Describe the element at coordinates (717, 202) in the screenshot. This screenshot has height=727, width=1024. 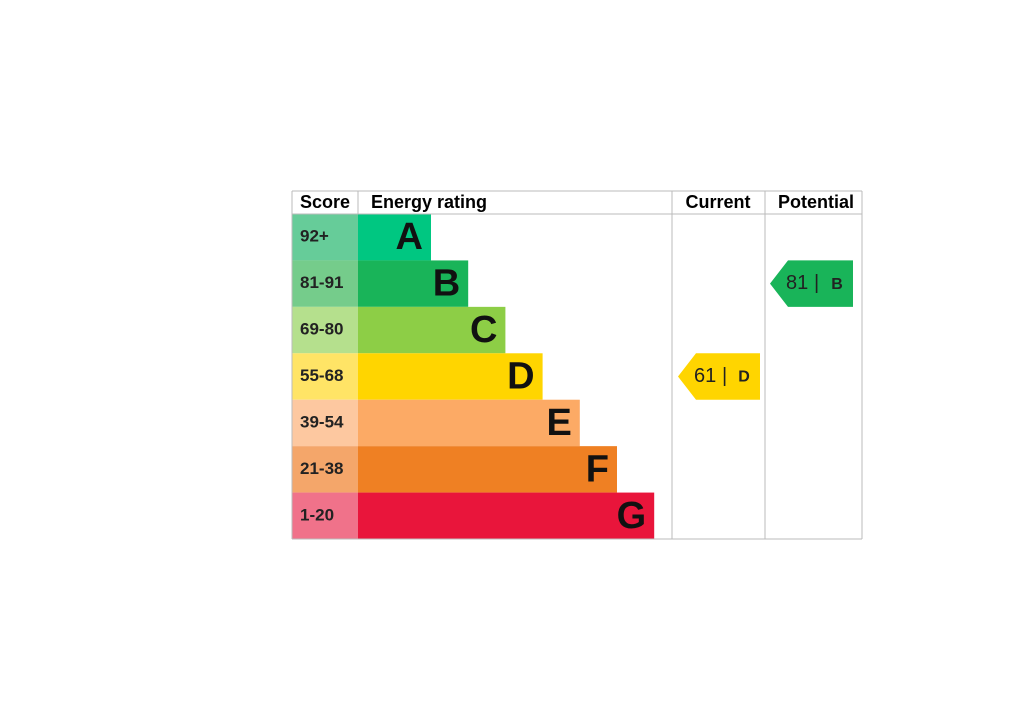
I see `header-current: Current` at that location.